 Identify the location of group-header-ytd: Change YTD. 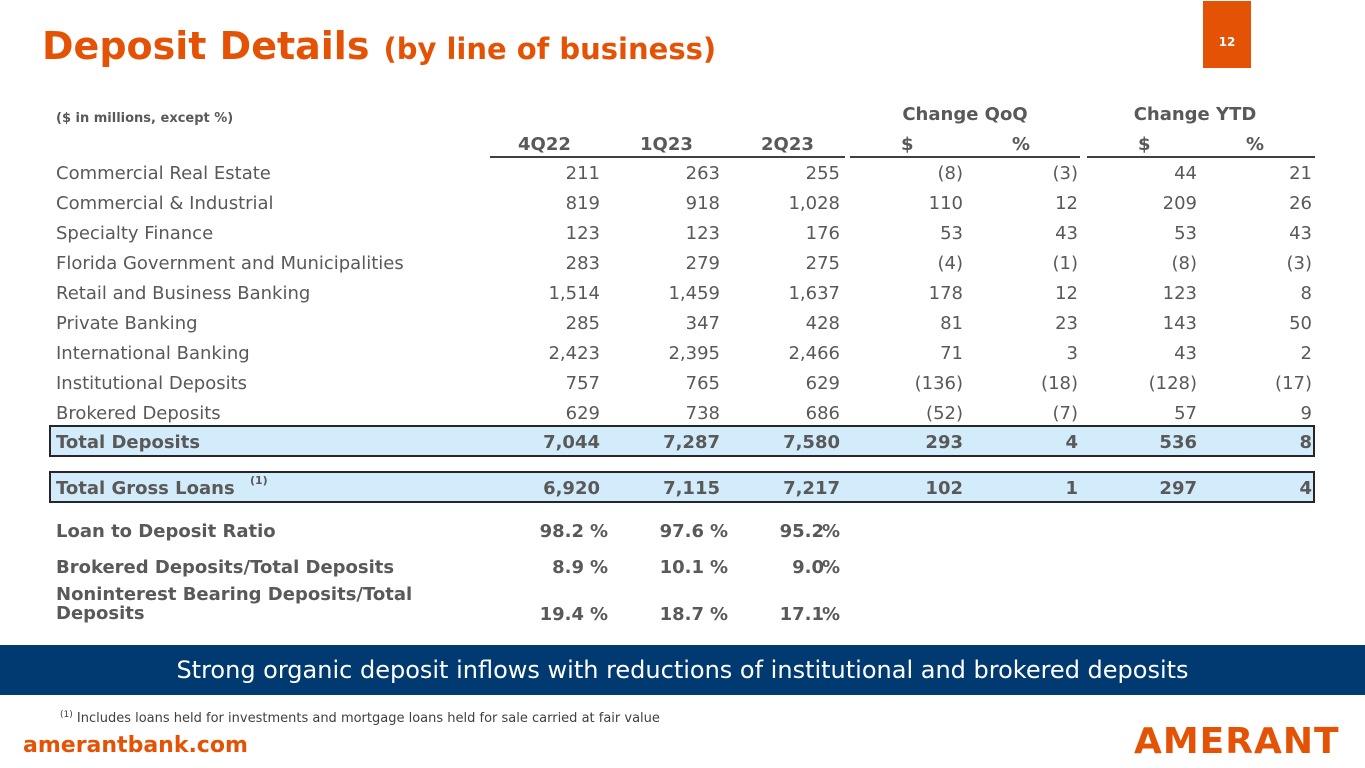
(1195, 114).